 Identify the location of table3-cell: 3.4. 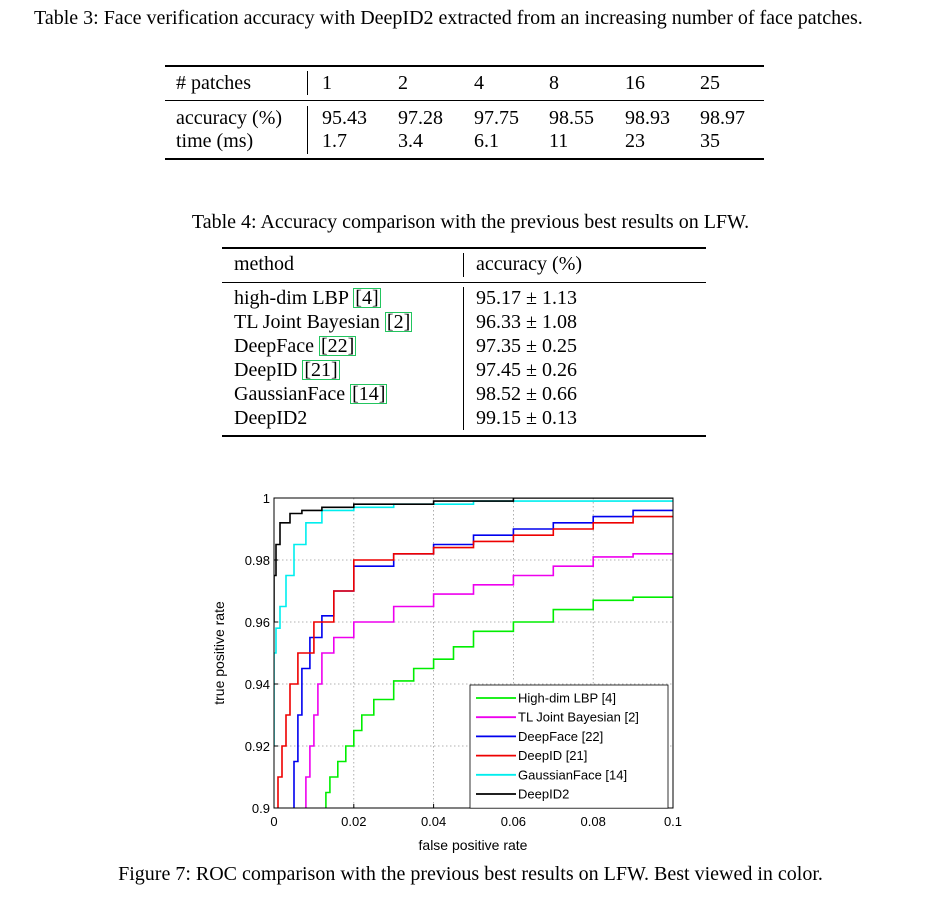
(410, 141).